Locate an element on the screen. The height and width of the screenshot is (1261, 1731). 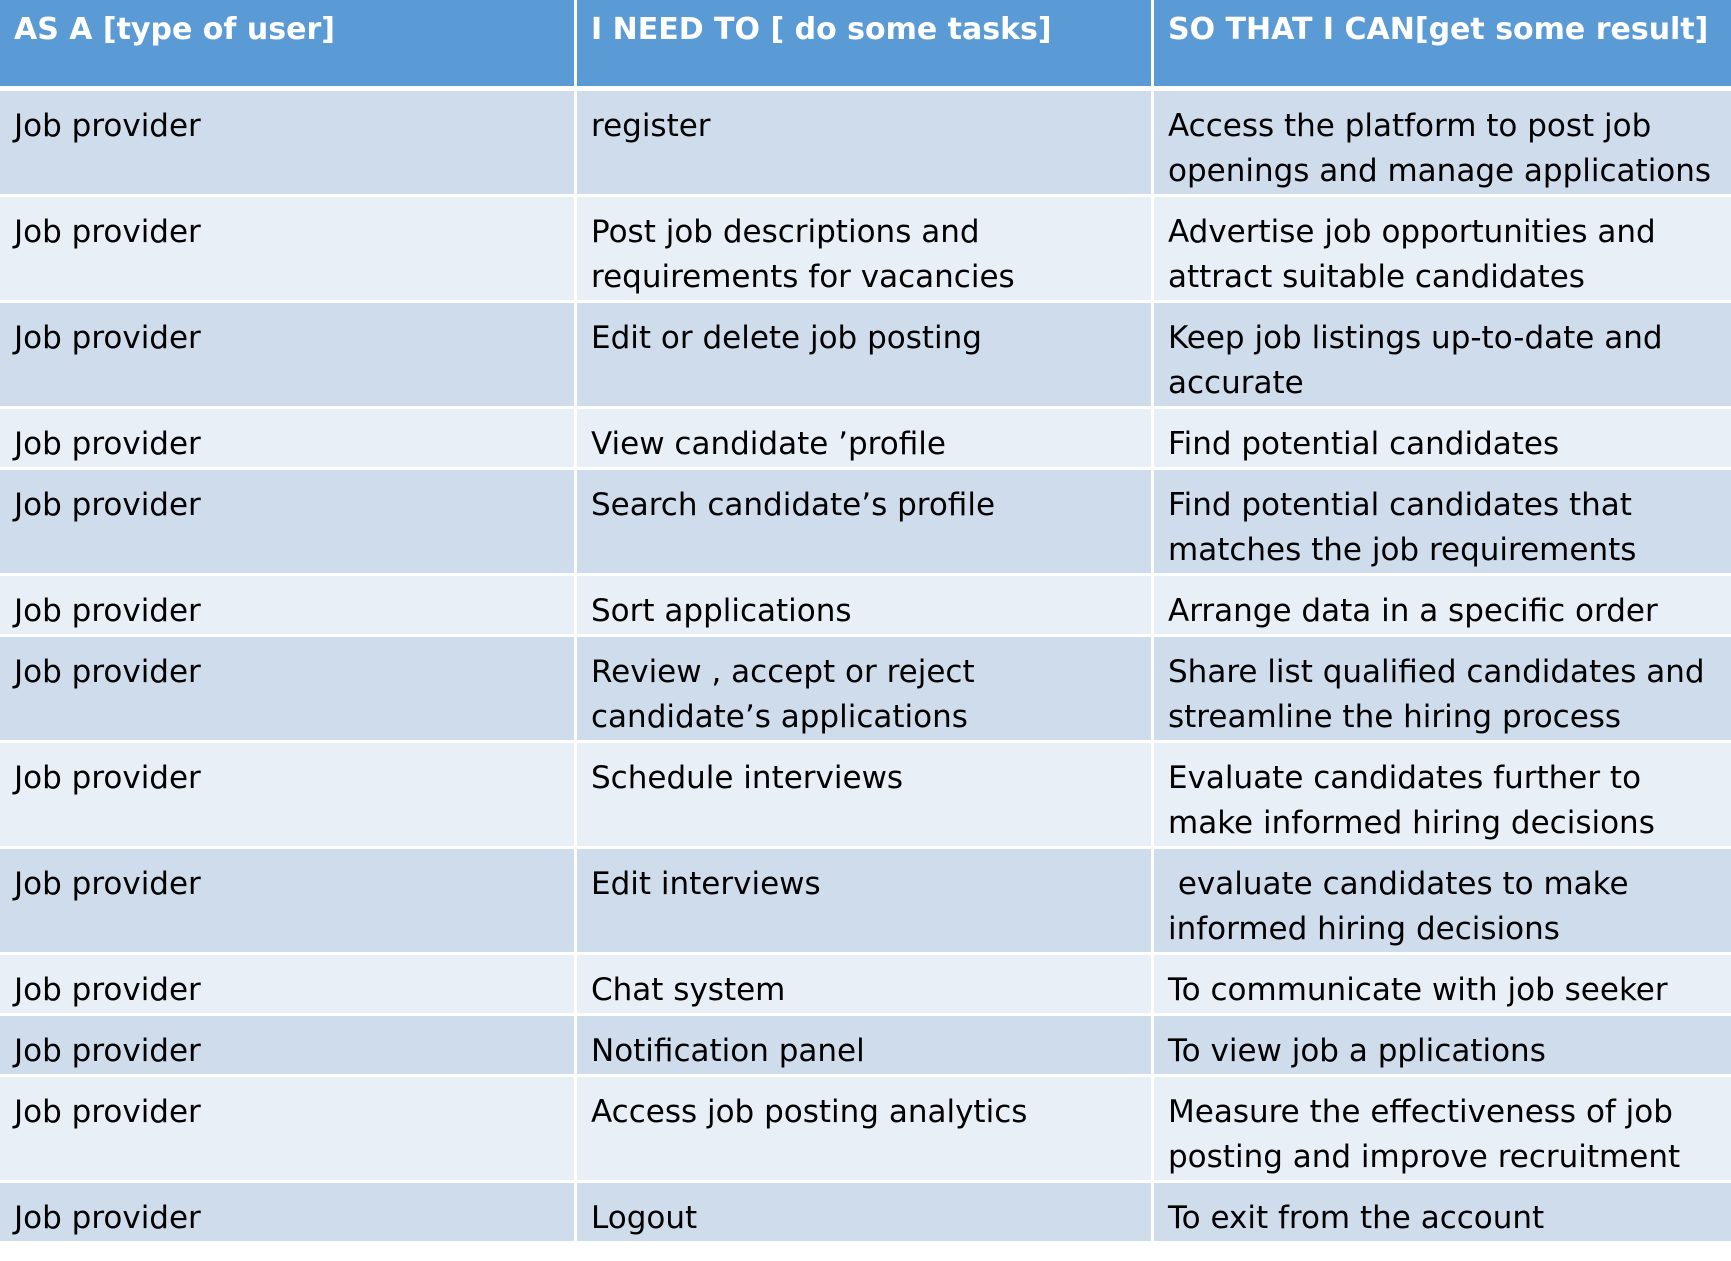
cell-result: To view job a pplications is located at coordinates (1442, 1046).